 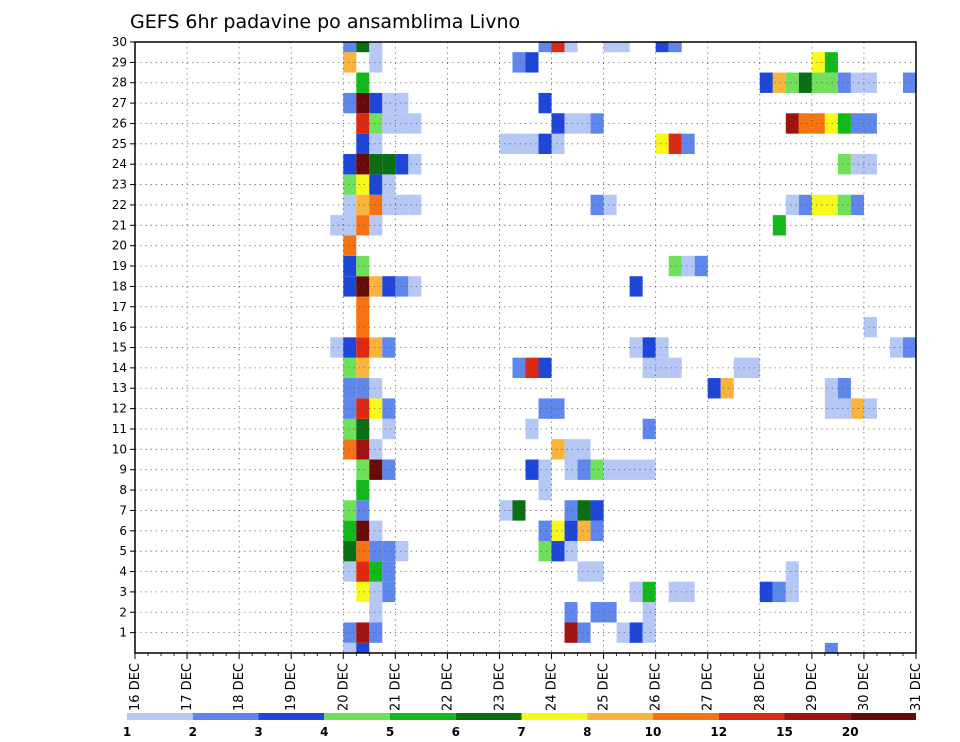 What do you see at coordinates (119, 266) in the screenshot?
I see `y-tick-label: 19` at bounding box center [119, 266].